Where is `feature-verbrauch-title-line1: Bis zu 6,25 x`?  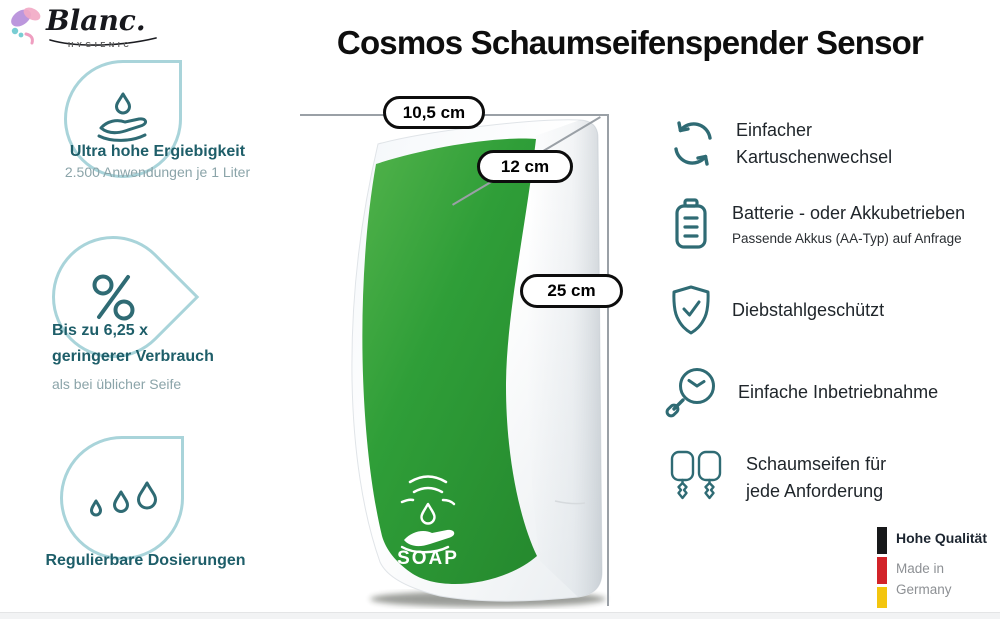
feature-verbrauch-title-line1: Bis zu 6,25 x is located at coordinates (100, 330).